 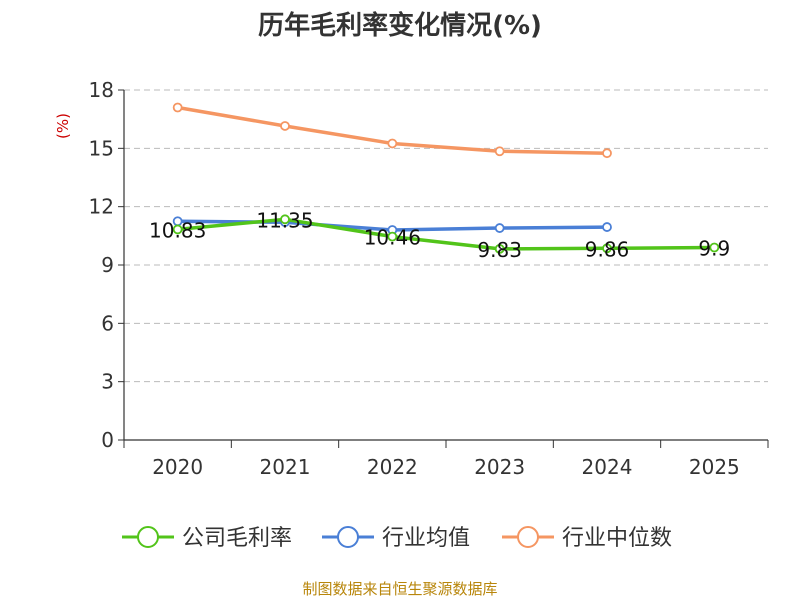 I want to click on x-tick-label-2023: 2023, so click(x=499, y=467).